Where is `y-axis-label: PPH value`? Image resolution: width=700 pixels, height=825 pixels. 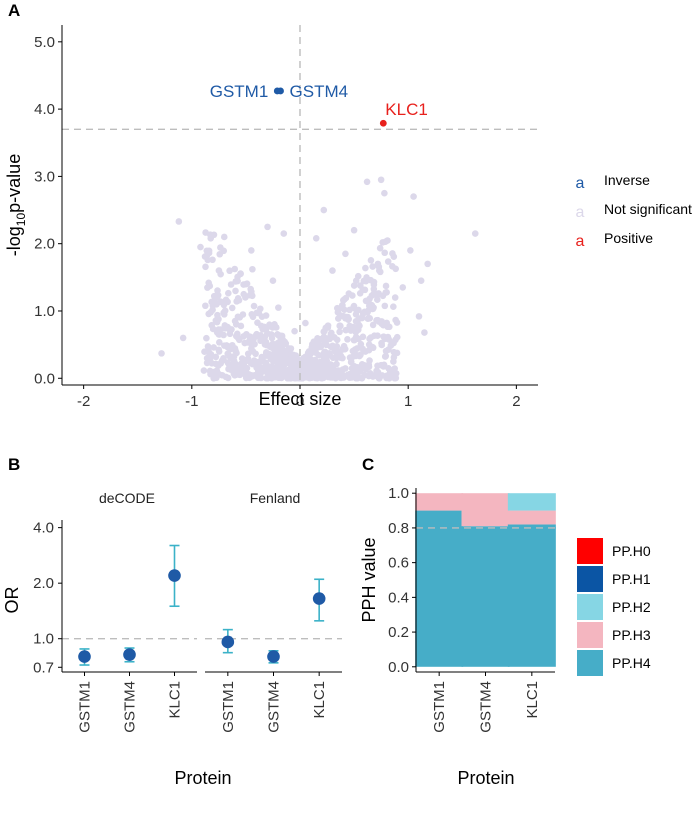
y-axis-label: PPH value is located at coordinates (369, 579).